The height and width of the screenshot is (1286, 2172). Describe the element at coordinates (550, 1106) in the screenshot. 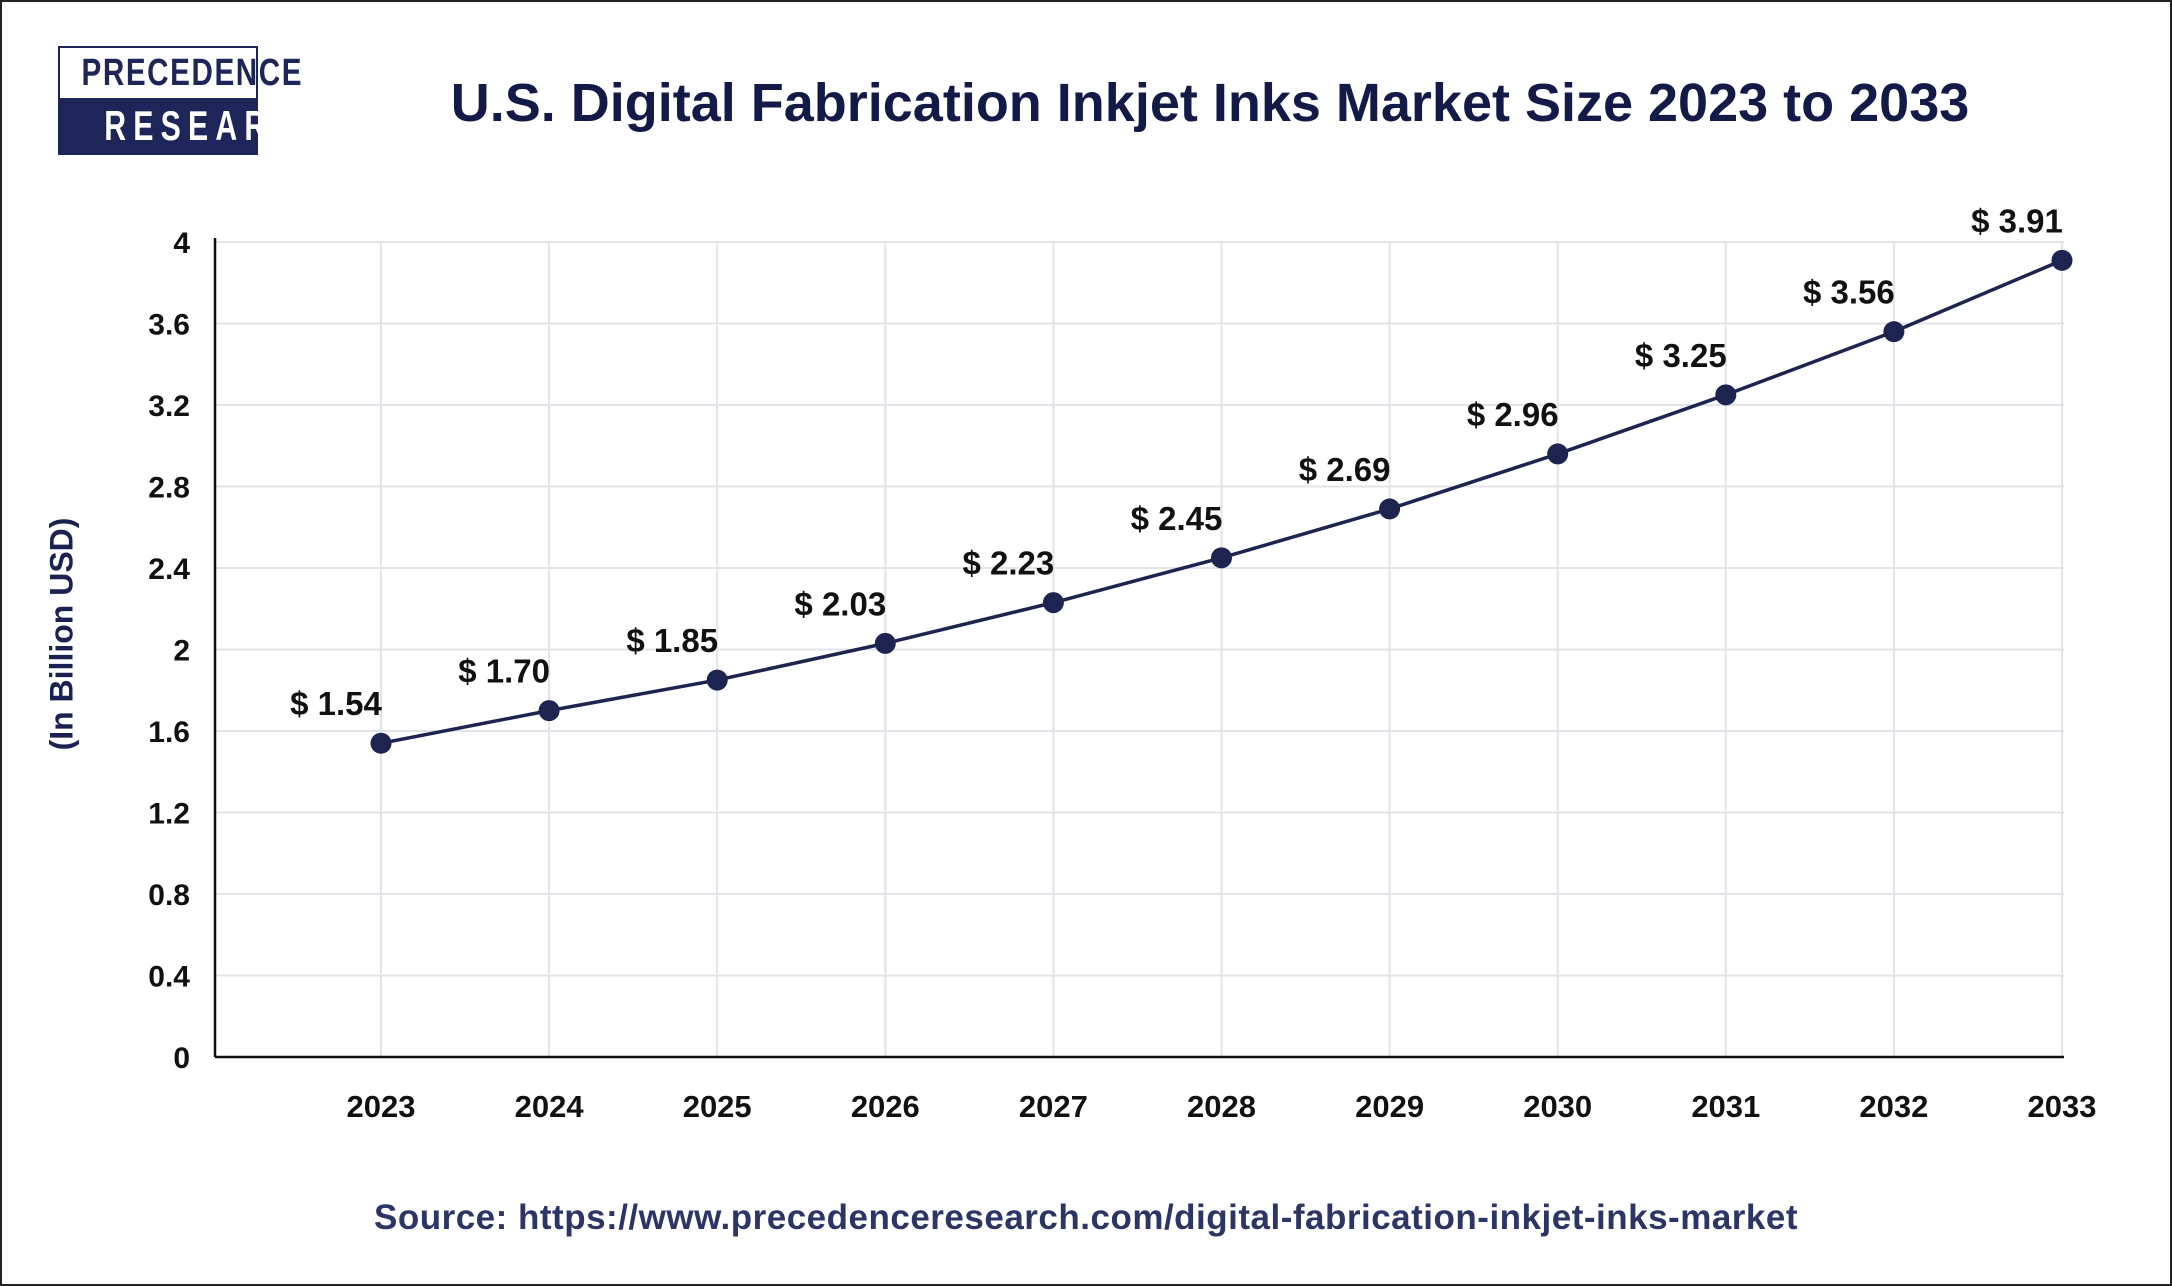

I see `x-tick-label: 2024` at that location.